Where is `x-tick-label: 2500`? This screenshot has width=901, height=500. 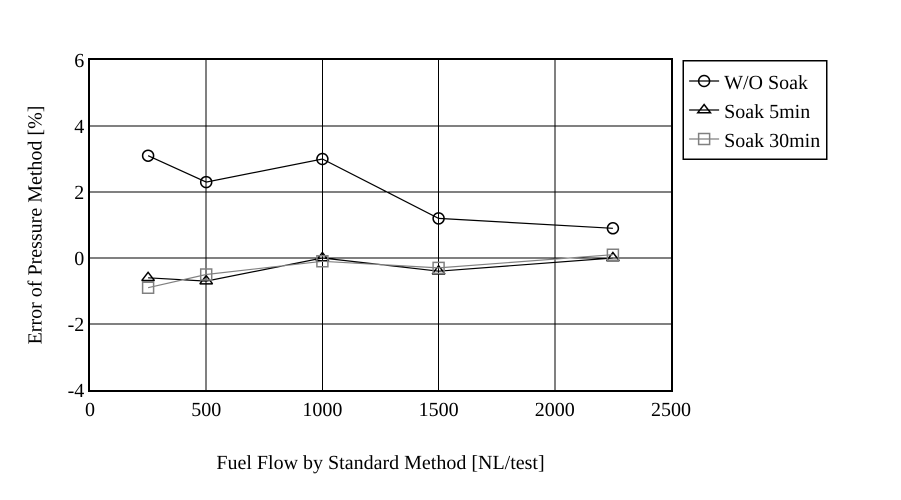
x-tick-label: 2500 is located at coordinates (671, 409).